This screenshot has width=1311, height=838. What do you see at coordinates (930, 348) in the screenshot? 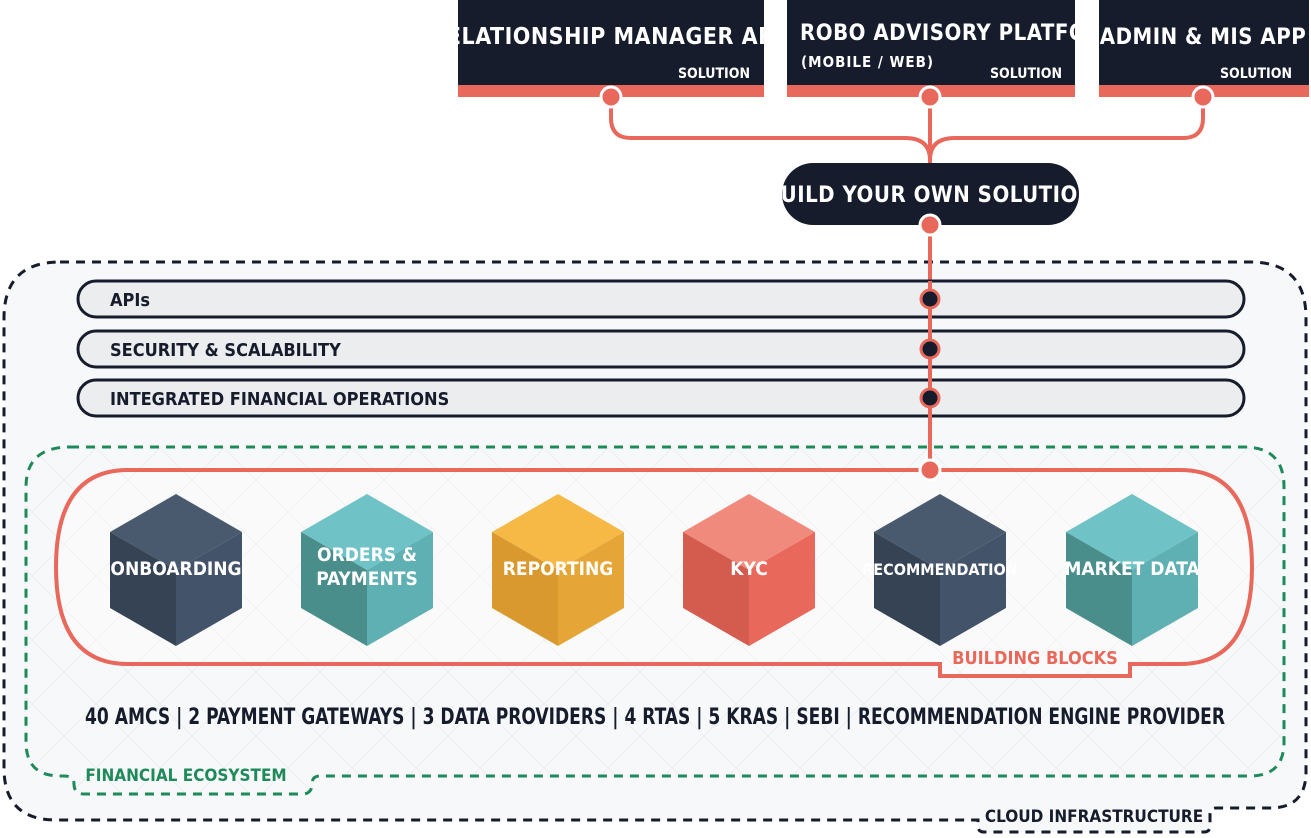
I see `layer-junction-dots` at bounding box center [930, 348].